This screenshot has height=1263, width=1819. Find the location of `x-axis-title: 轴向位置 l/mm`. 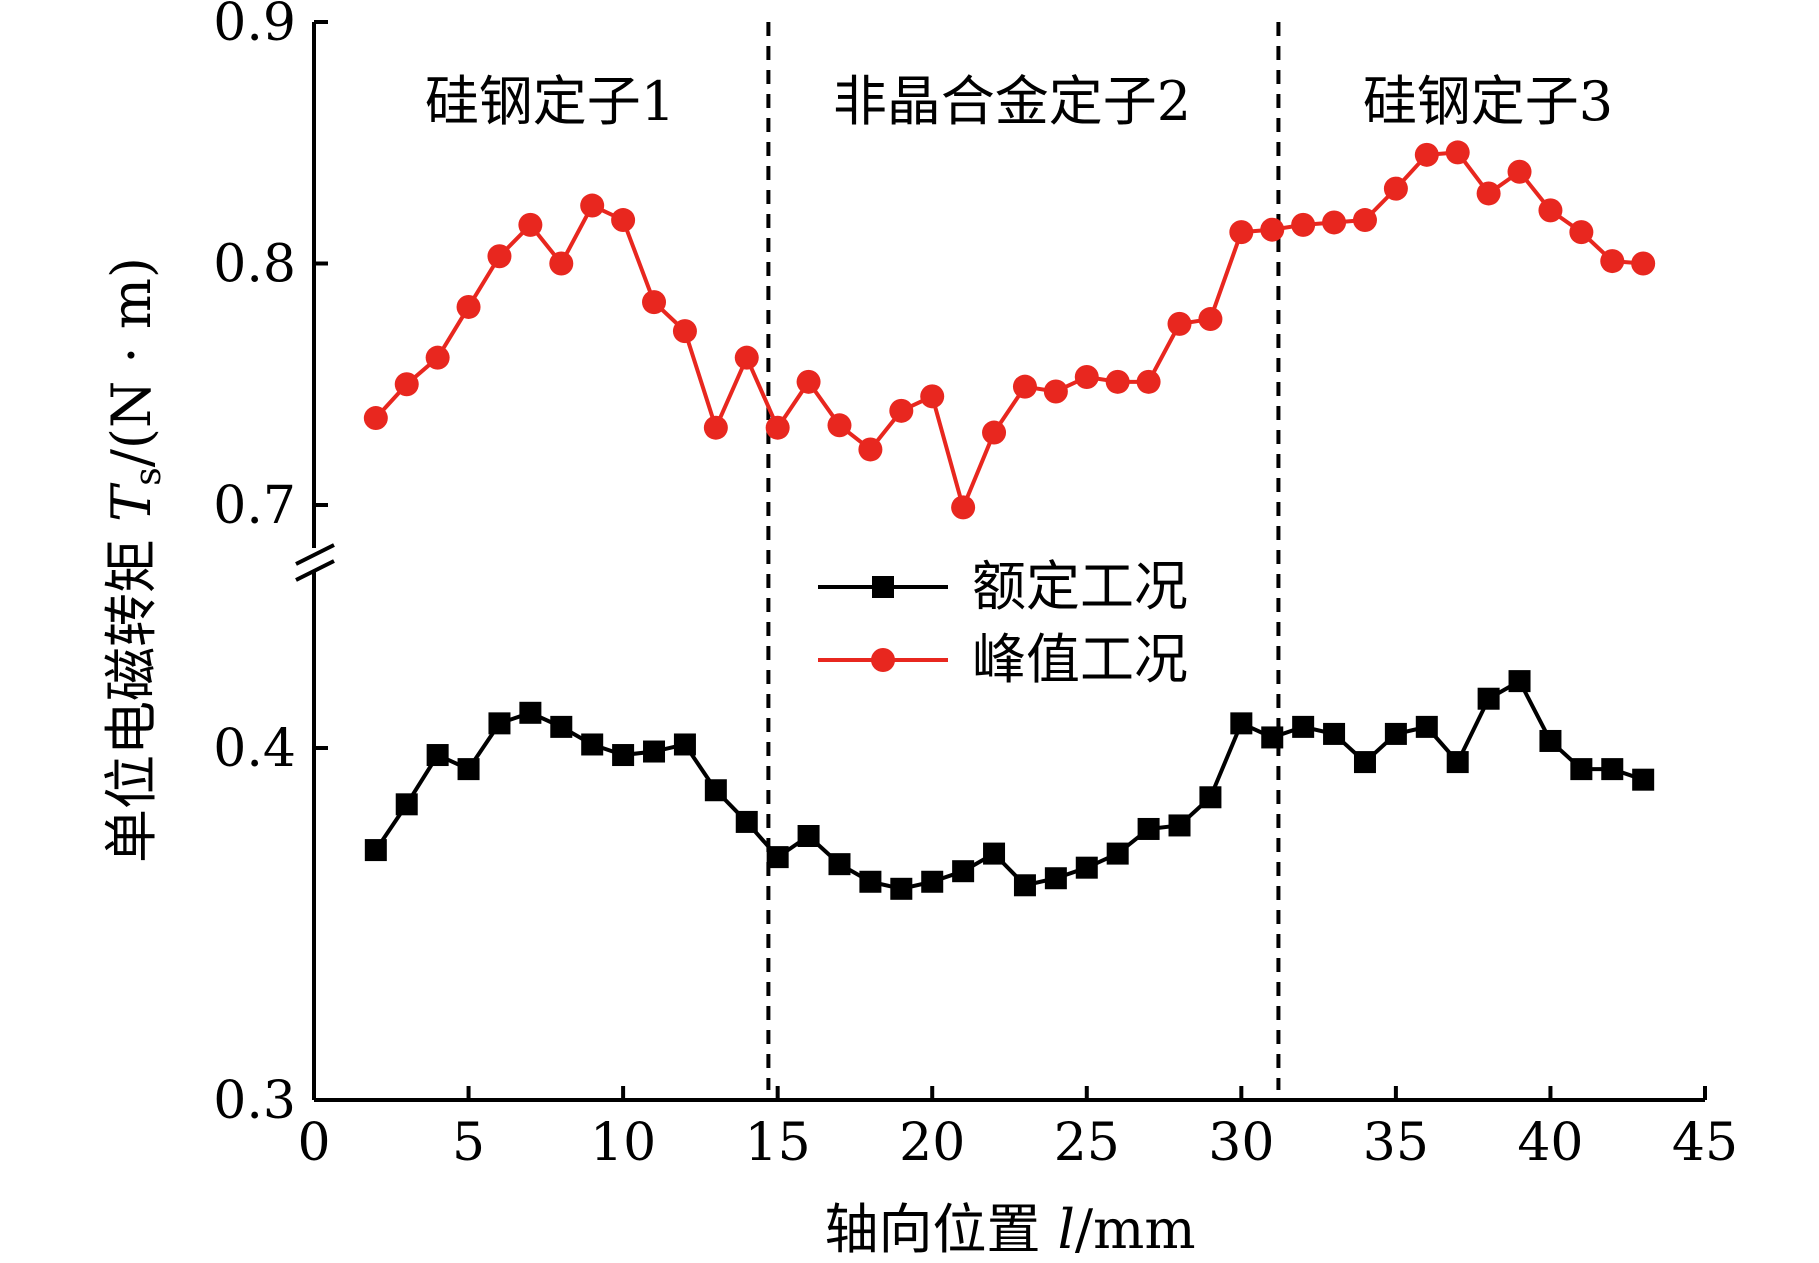

x-axis-title: 轴向位置 l/mm is located at coordinates (1009, 1229).